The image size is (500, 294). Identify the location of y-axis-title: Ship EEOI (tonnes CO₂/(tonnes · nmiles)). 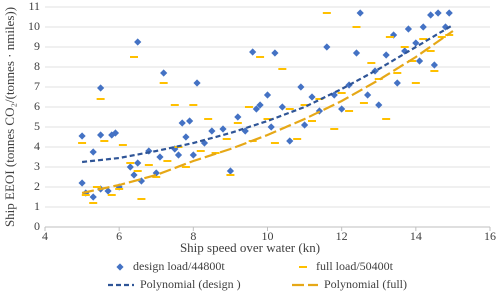
(9, 117).